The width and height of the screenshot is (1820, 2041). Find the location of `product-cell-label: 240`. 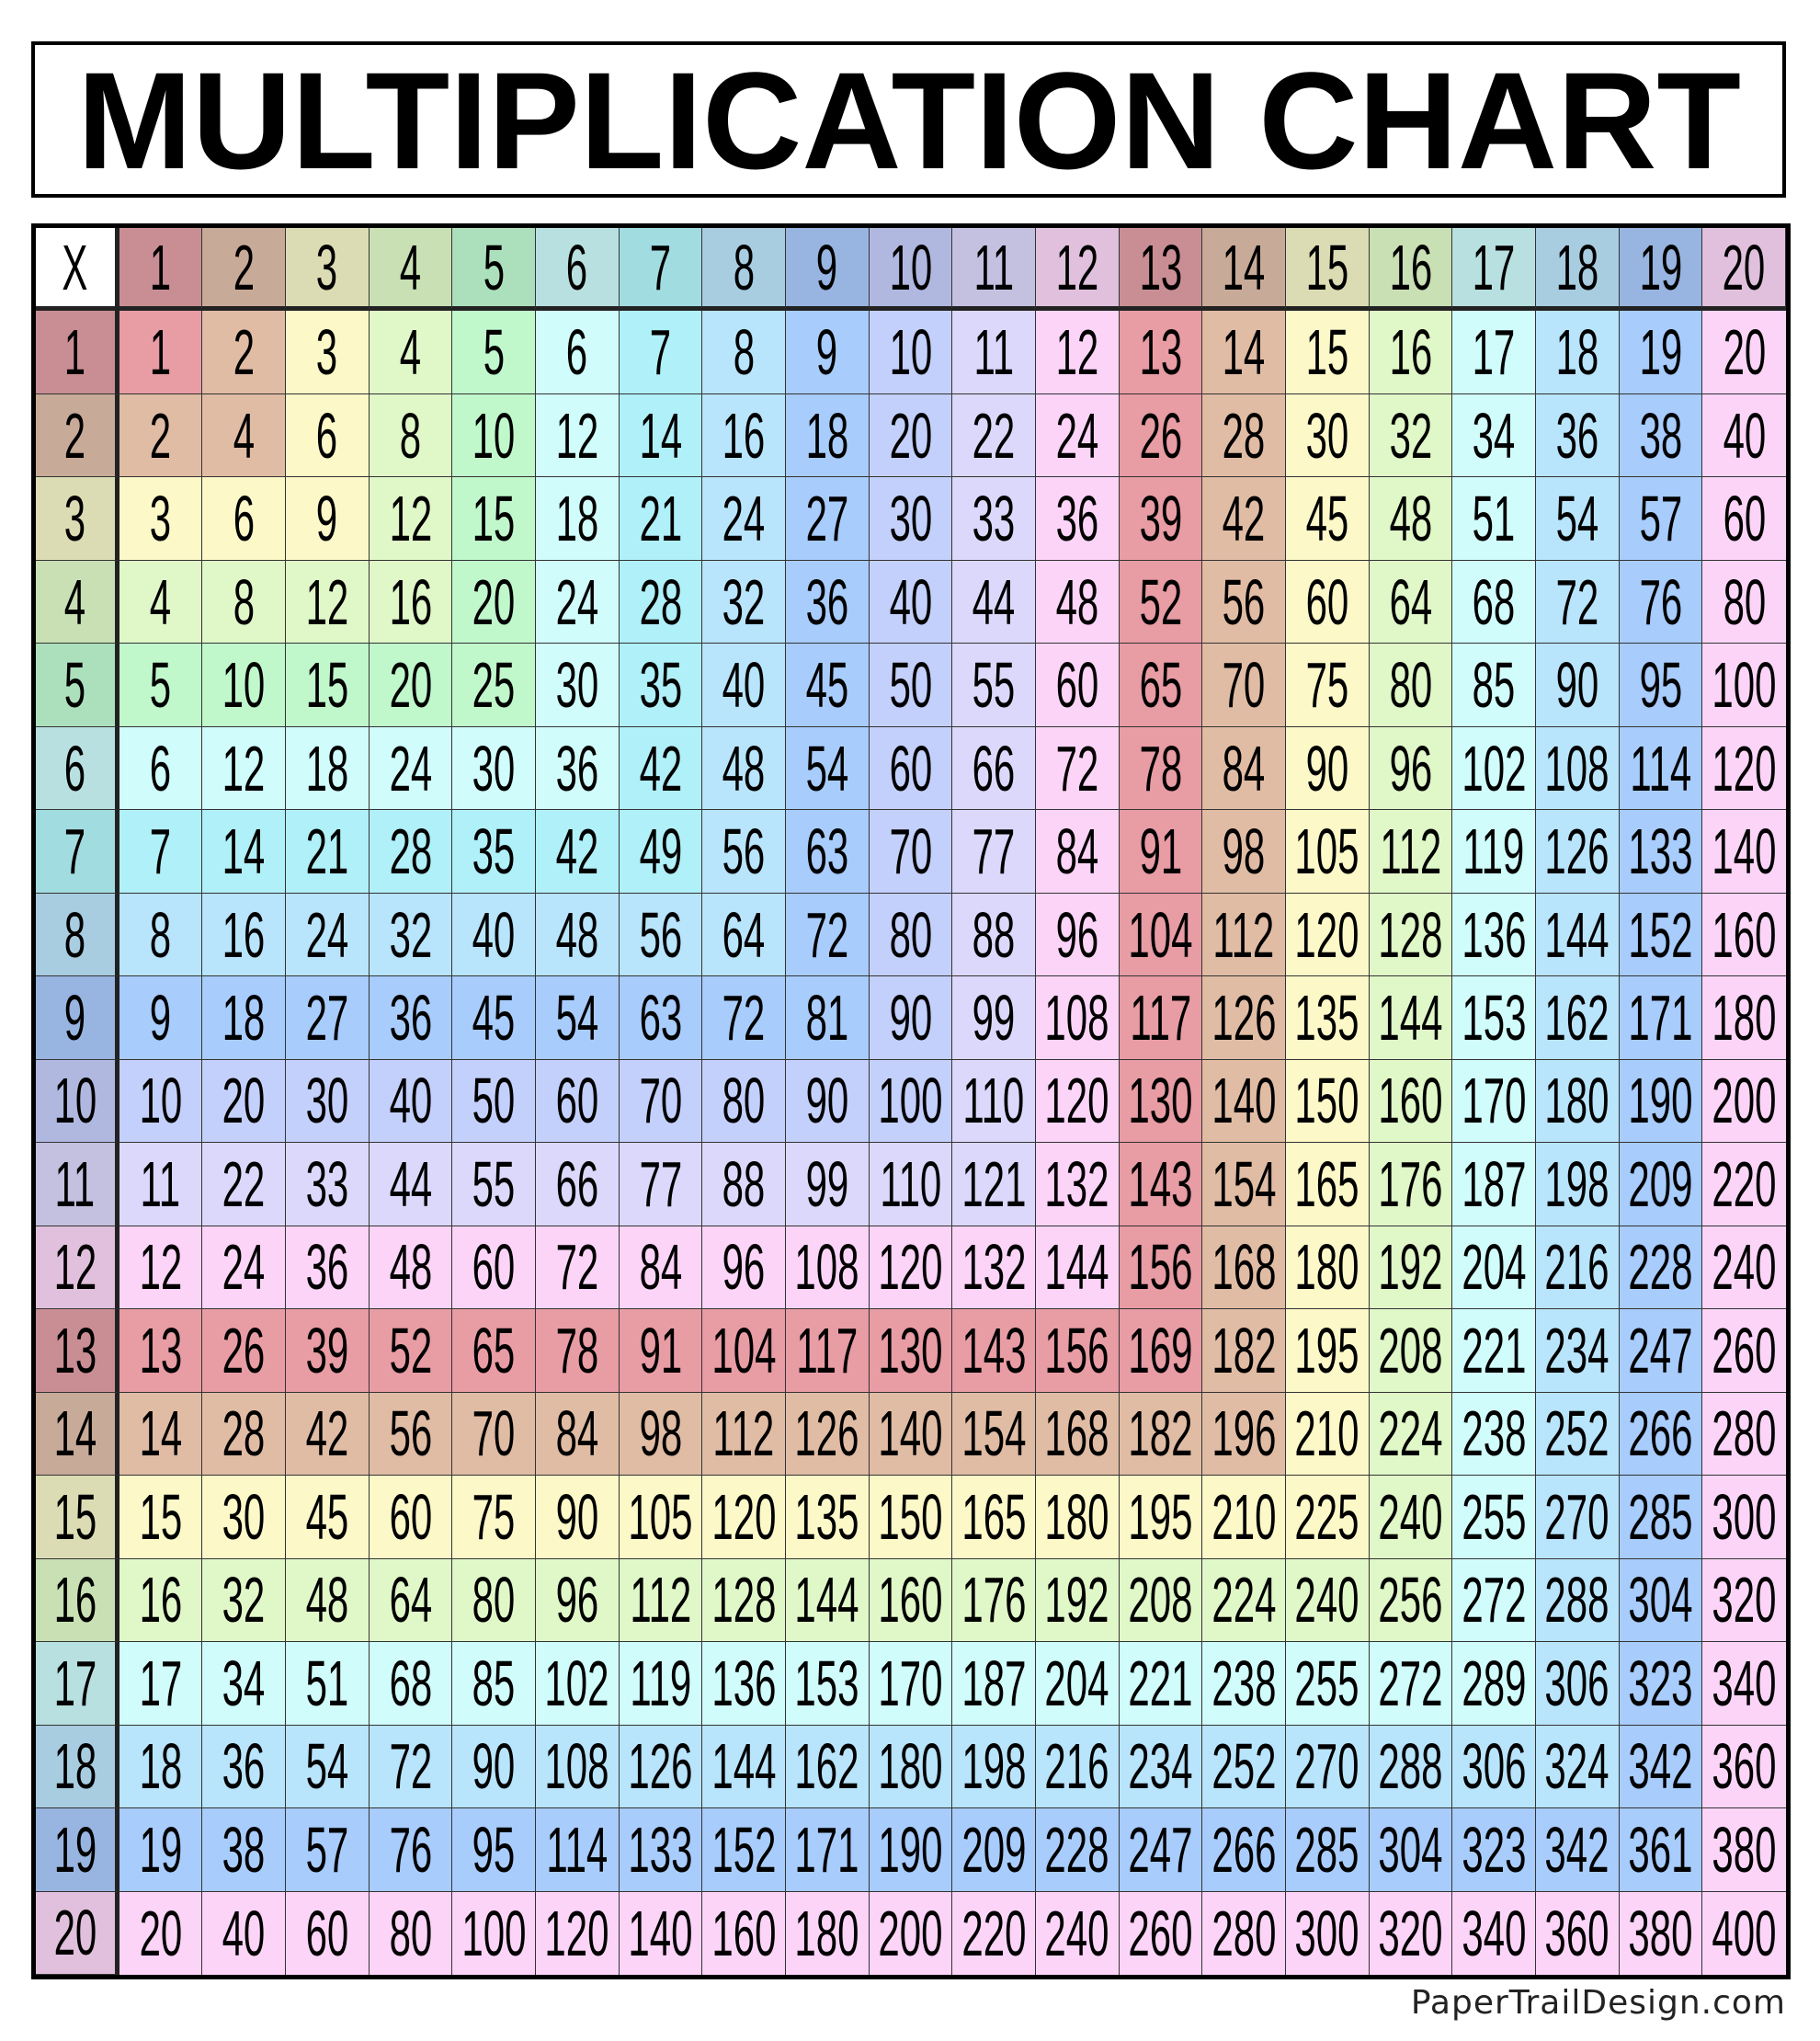

product-cell-label: 240 is located at coordinates (1326, 1600).